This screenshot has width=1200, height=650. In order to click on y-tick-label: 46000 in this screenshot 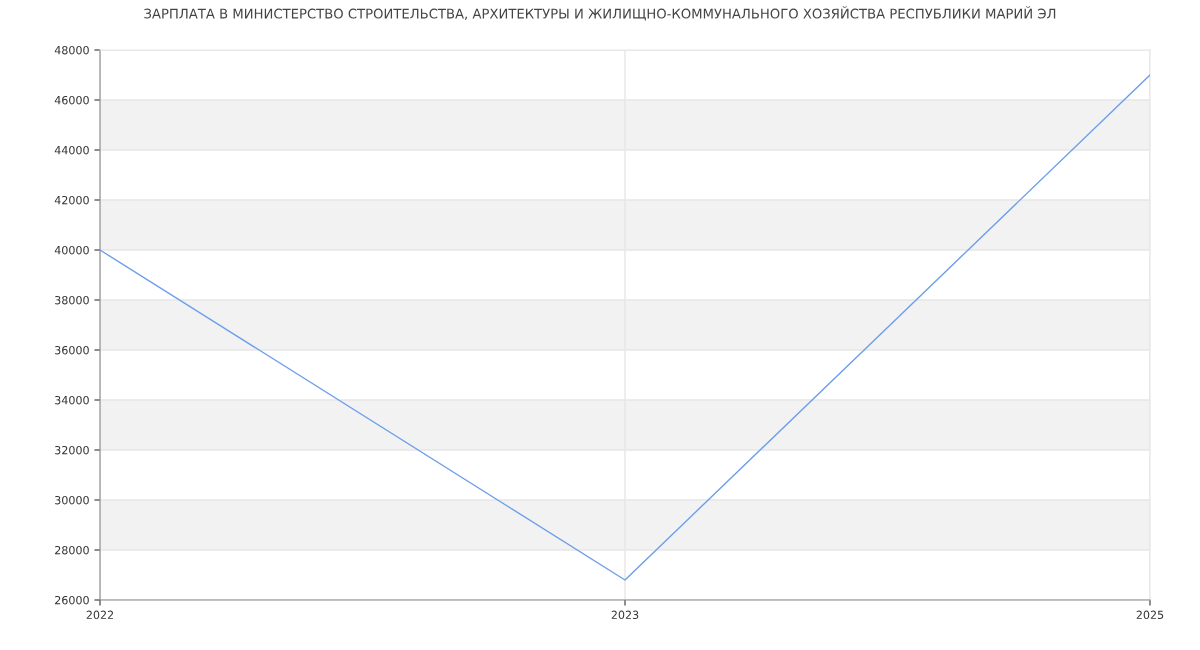, I will do `click(71, 100)`.